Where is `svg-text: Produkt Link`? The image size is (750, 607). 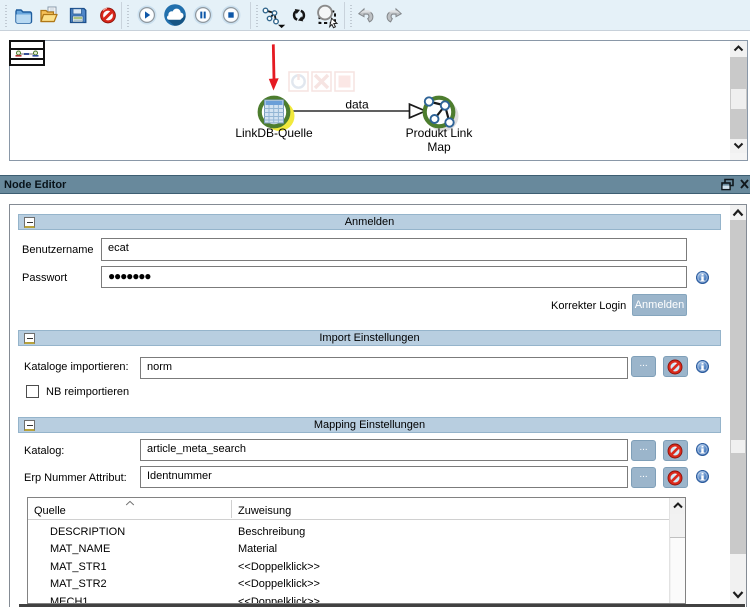
svg-text: Produkt Link is located at coordinates (440, 133).